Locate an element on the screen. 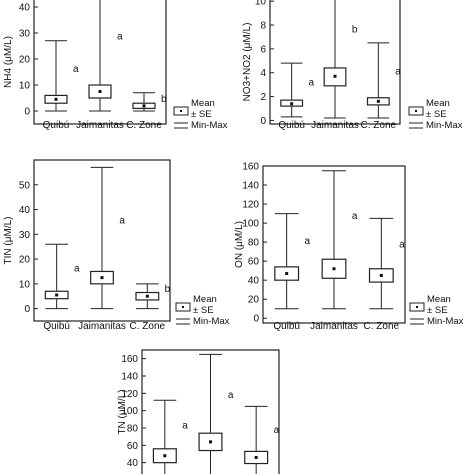 This screenshot has width=474, height=474. y-axis-label: ON (μM/L) is located at coordinates (239, 244).